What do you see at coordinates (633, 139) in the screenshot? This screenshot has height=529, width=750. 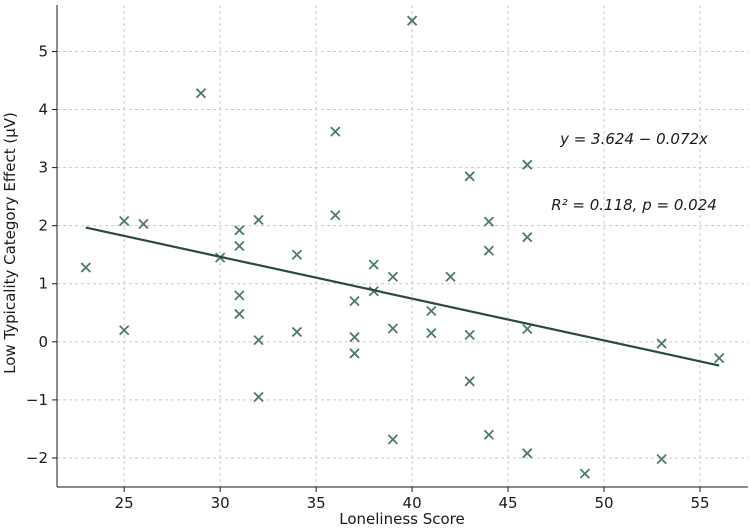 I see `regression-equation: y = 3.624 − 0.072x` at bounding box center [633, 139].